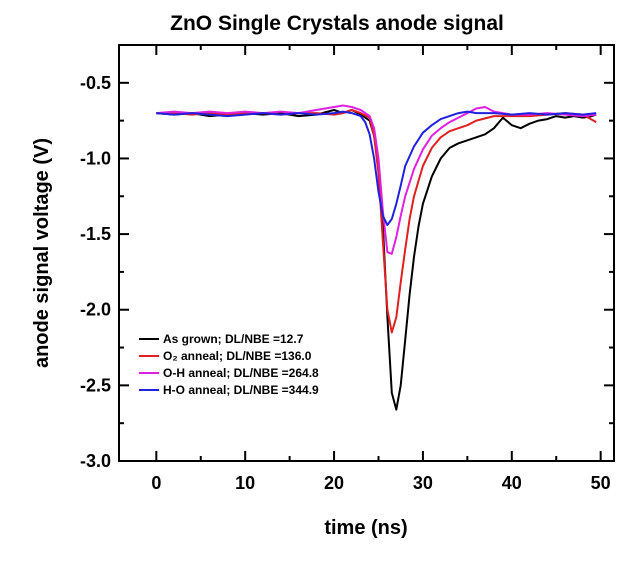 Image resolution: width=643 pixels, height=566 pixels. I want to click on x-tick-label: 30, so click(423, 483).